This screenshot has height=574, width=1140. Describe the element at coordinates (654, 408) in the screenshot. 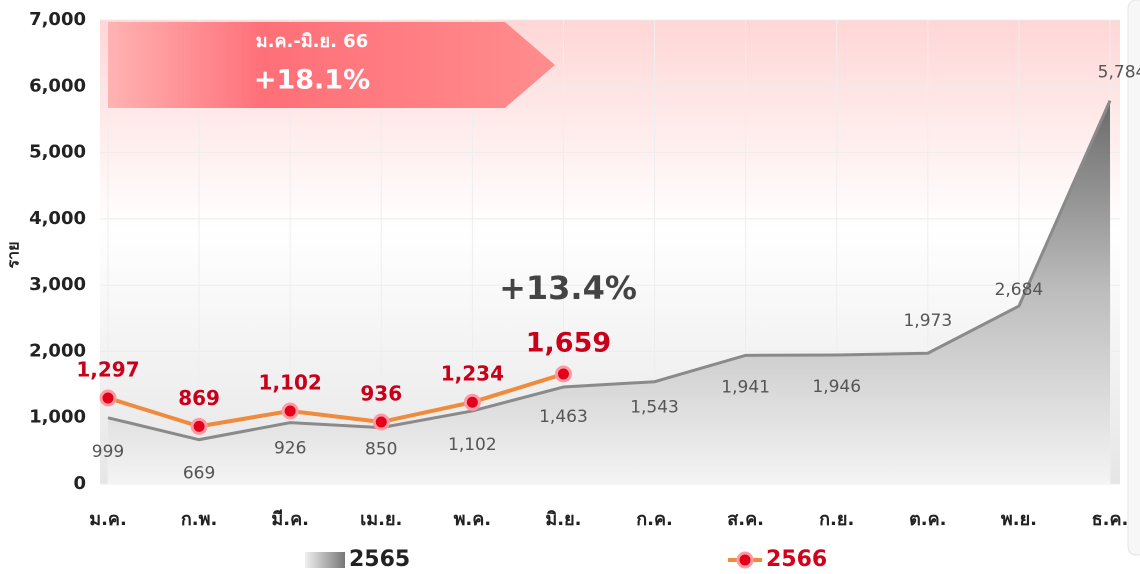

I see `value-label: 1,543` at that location.